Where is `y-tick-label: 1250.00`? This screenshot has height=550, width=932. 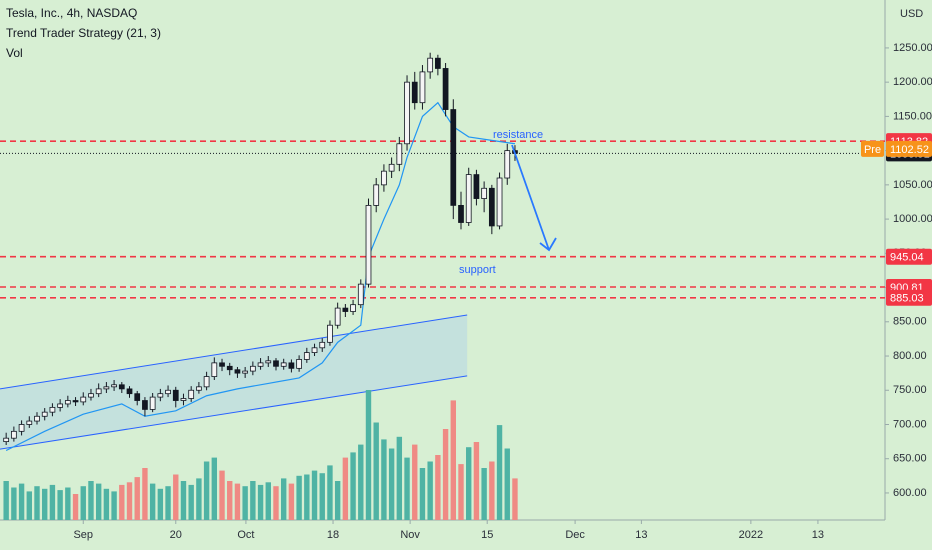
y-tick-label: 1250.00 is located at coordinates (912, 48).